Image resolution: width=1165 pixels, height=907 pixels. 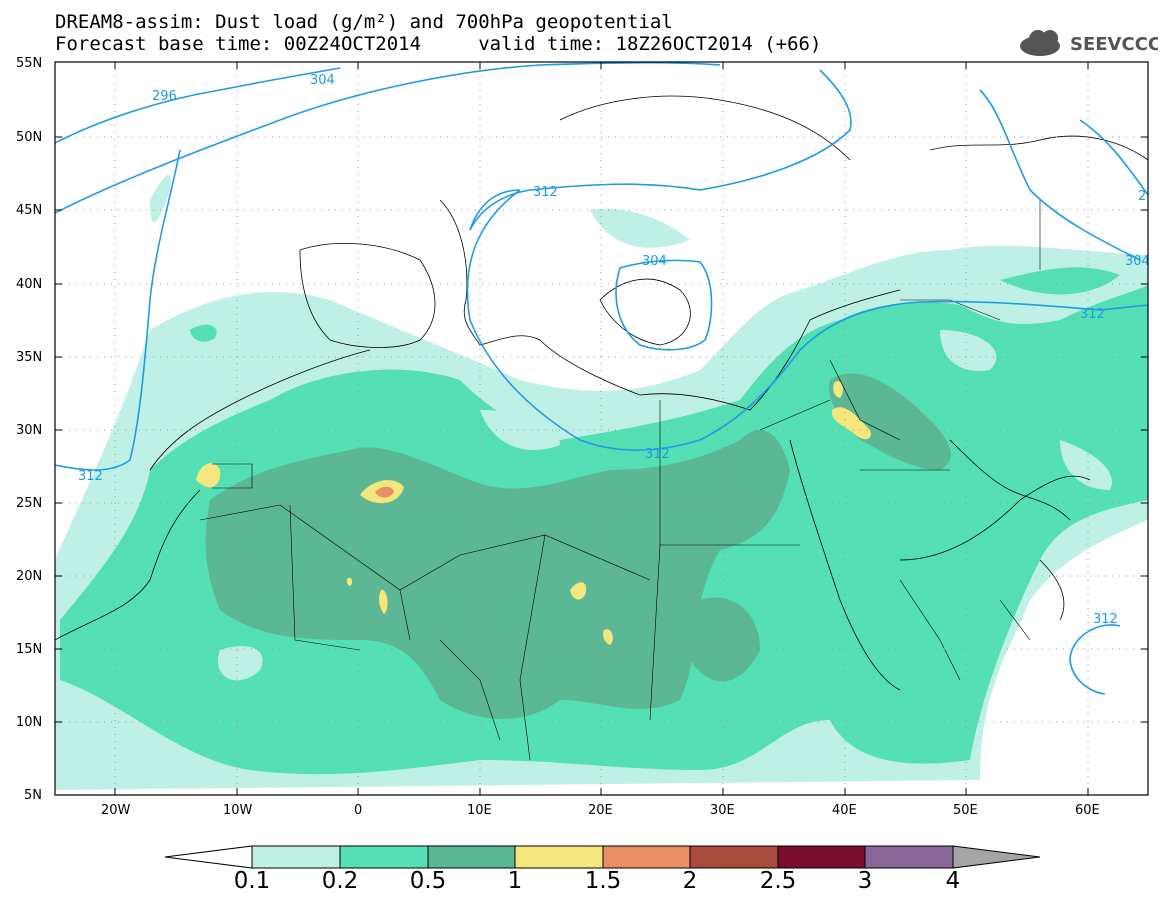 What do you see at coordinates (116, 810) in the screenshot?
I see `lon-label: 20W` at bounding box center [116, 810].